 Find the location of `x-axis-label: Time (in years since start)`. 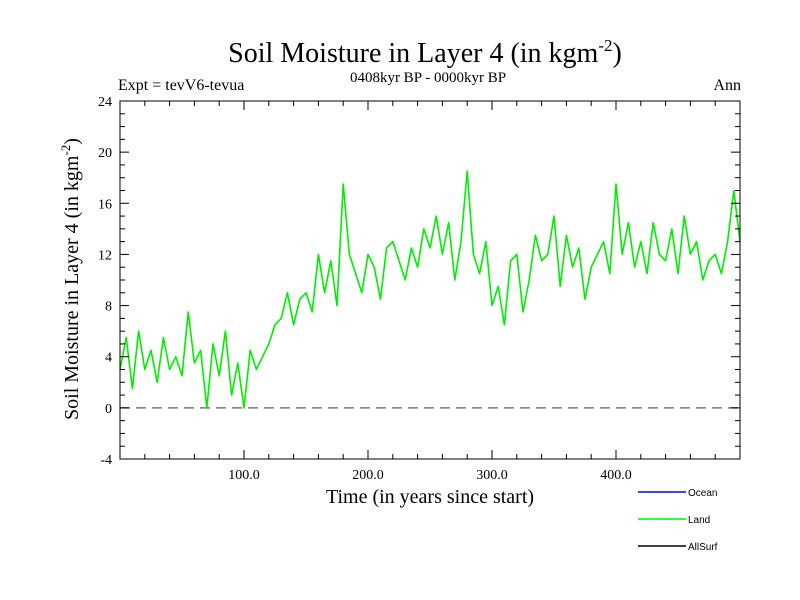

x-axis-label: Time (in years since start) is located at coordinates (430, 497).